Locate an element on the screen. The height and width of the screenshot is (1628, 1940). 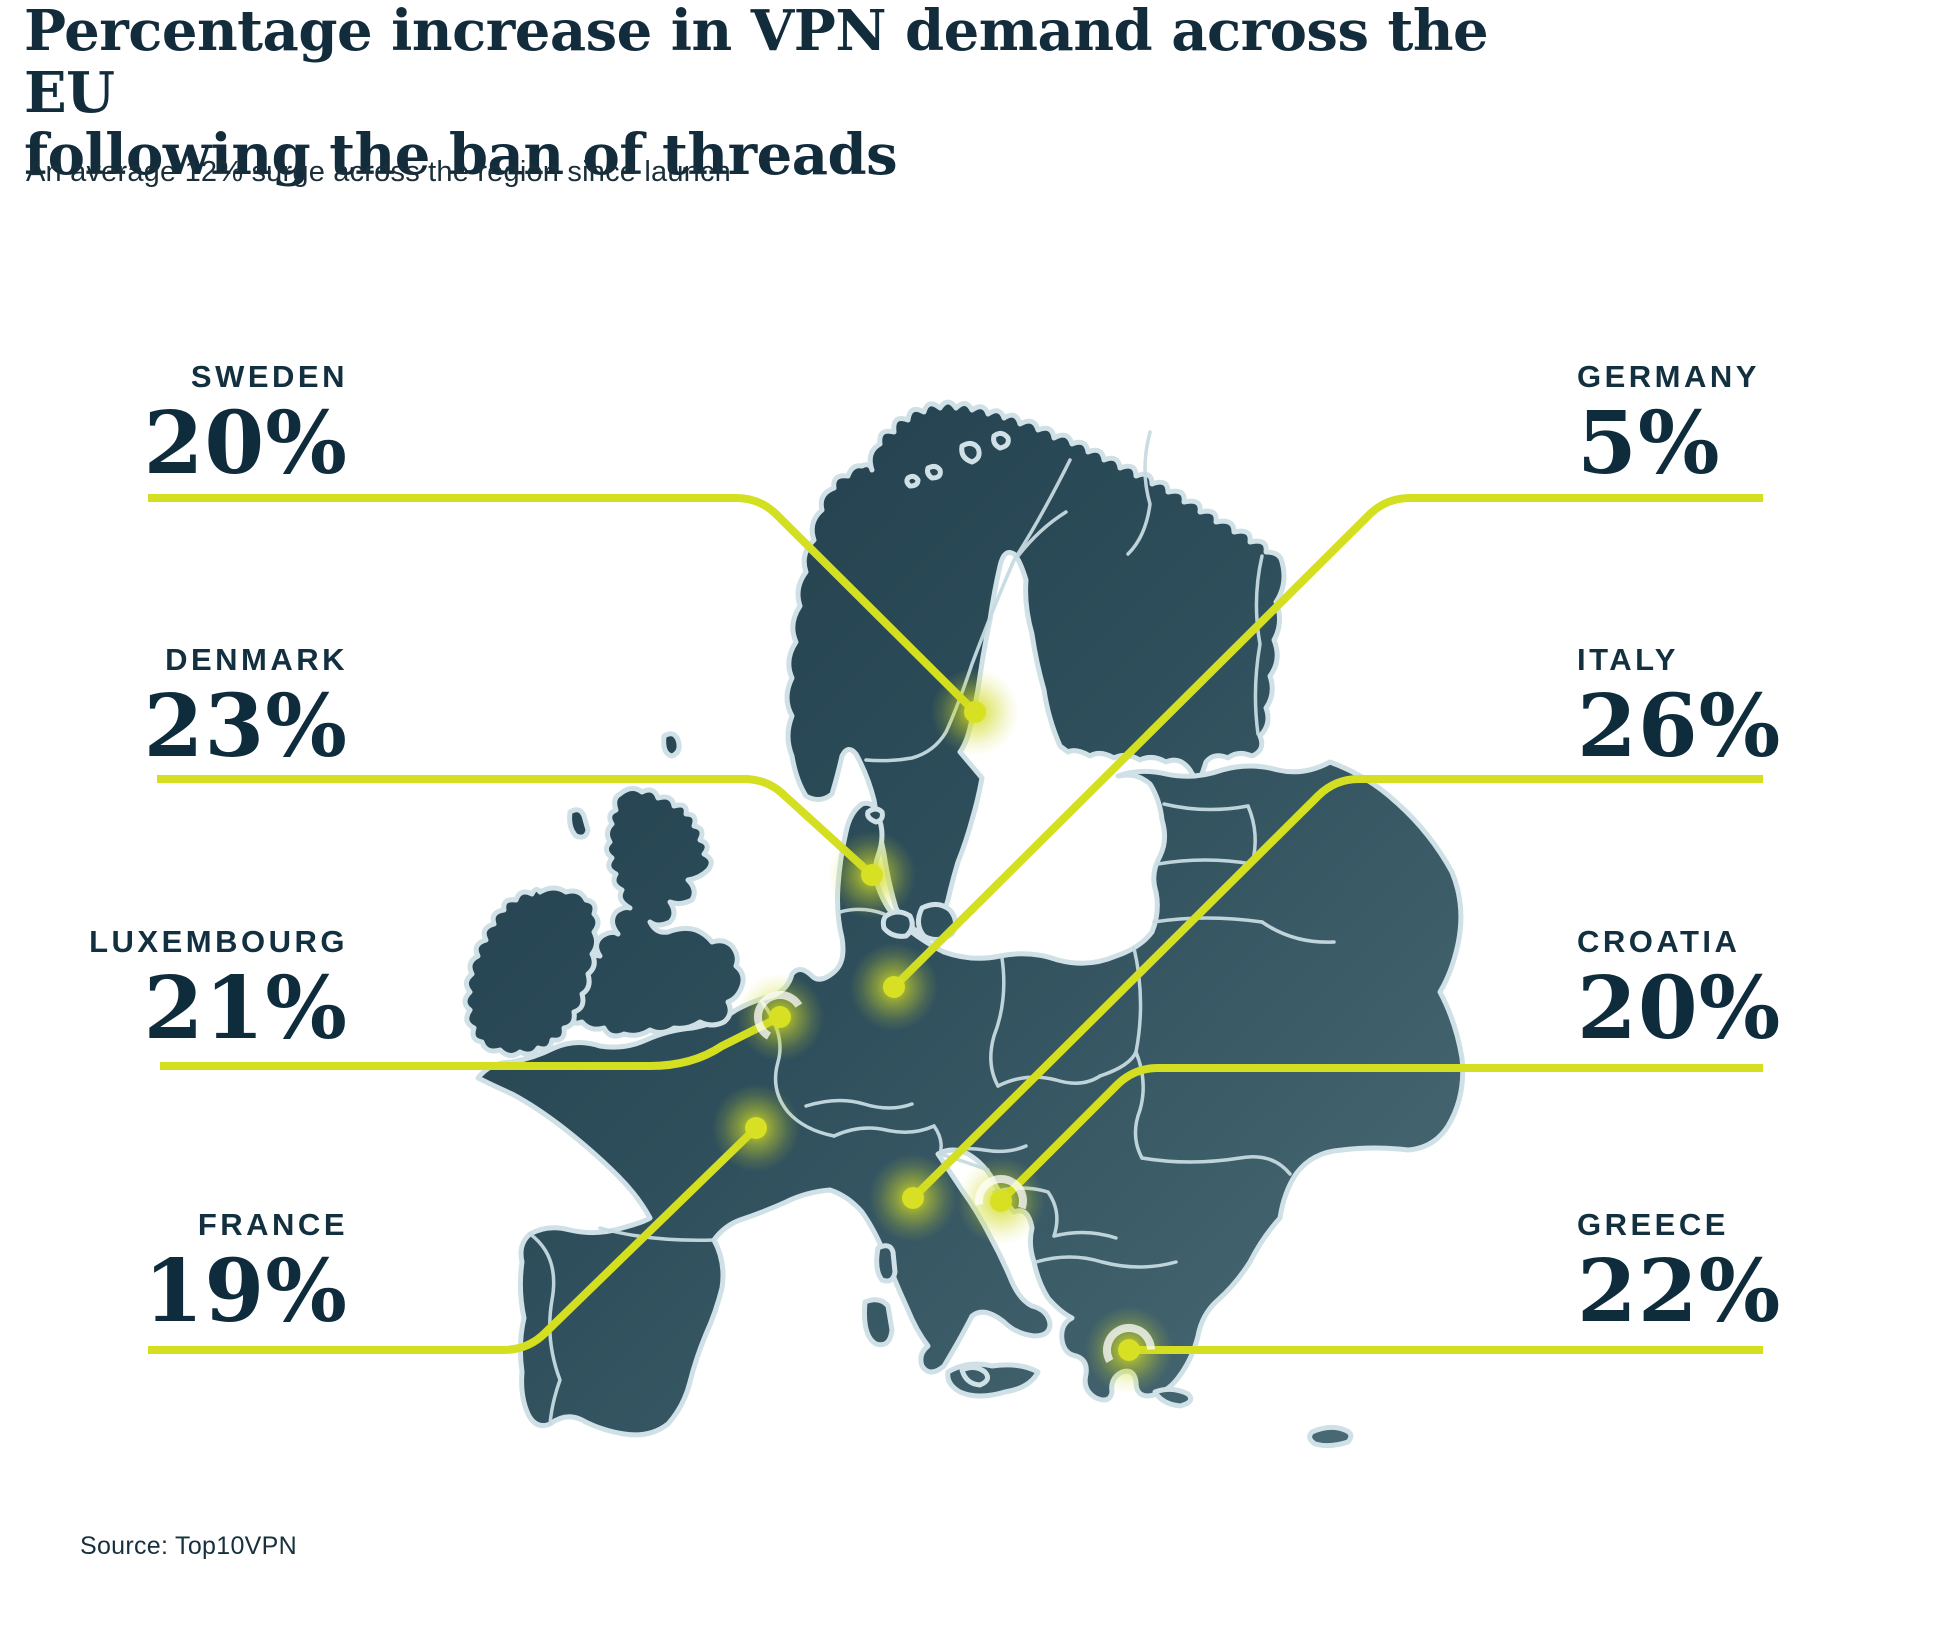
callout-italy: ITALY 26% is located at coordinates (1747, 708).